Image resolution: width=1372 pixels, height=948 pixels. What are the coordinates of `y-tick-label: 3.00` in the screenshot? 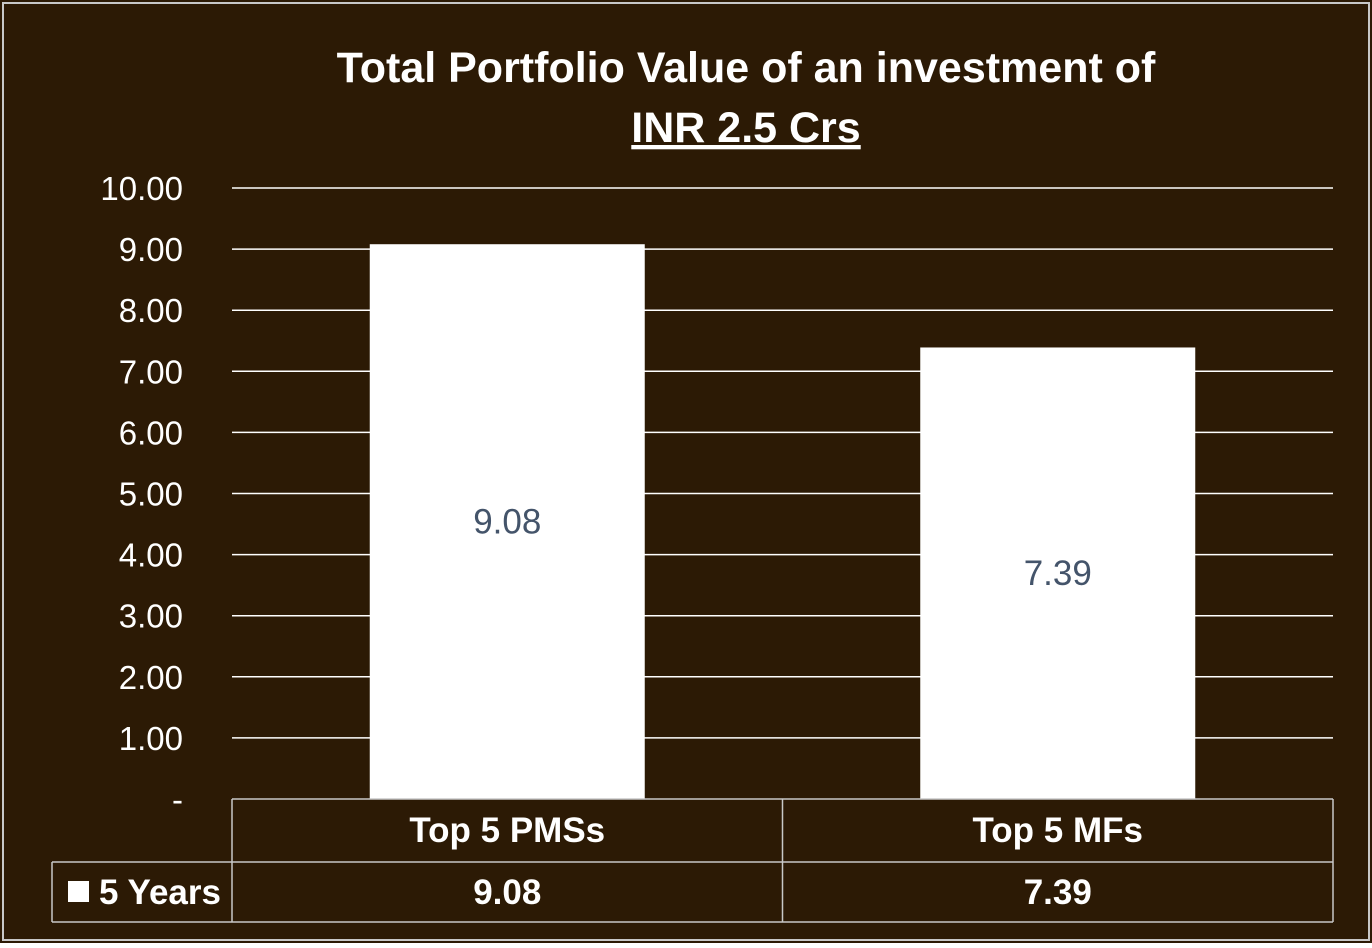 It's located at (151, 616).